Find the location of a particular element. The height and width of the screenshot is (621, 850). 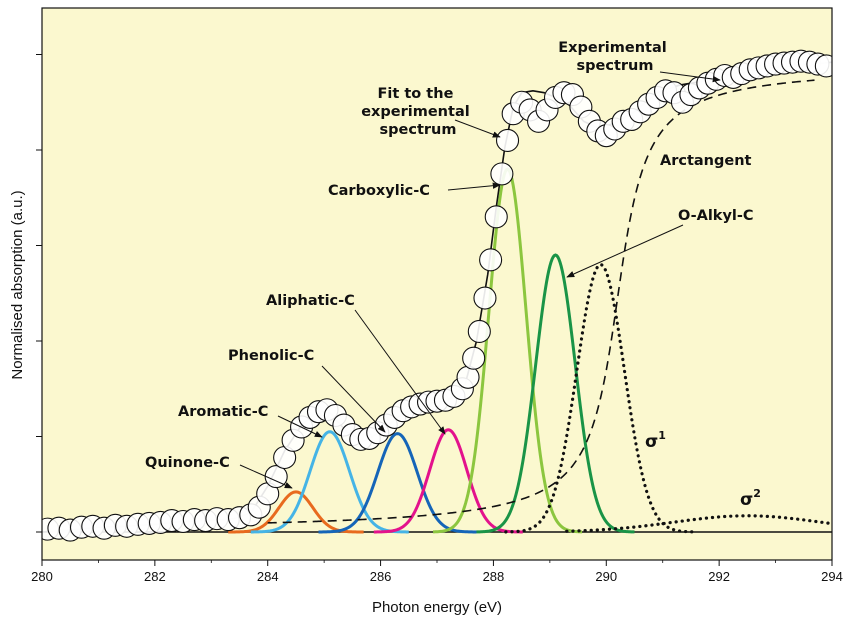

fit-arrow is located at coordinates (477, 128).